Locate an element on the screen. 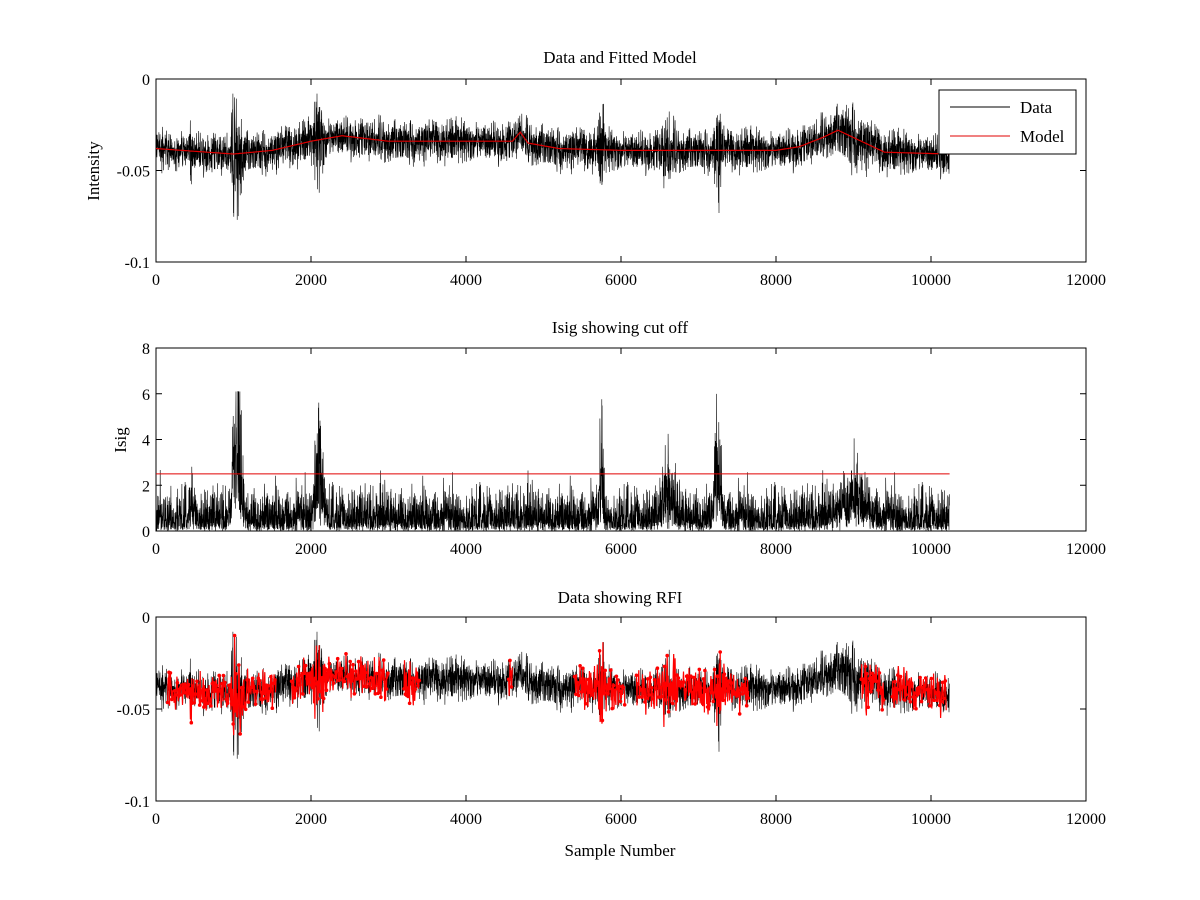 The image size is (1200, 900). y-tick-label: -0.05 is located at coordinates (133, 172).